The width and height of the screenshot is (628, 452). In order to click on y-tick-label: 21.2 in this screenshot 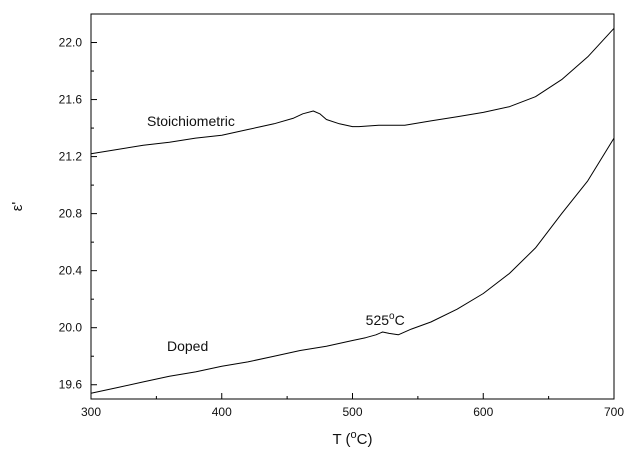, I will do `click(71, 157)`.